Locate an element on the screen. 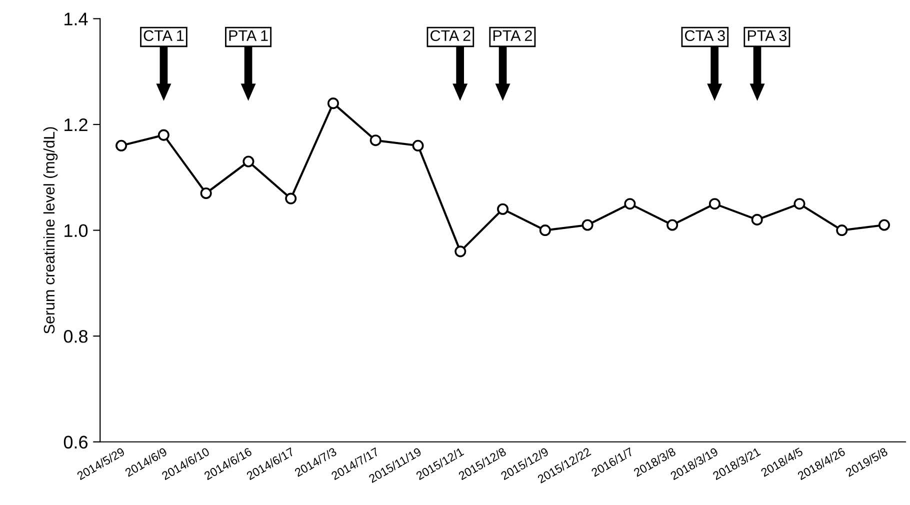  annotation: CTA 3 is located at coordinates (705, 36).